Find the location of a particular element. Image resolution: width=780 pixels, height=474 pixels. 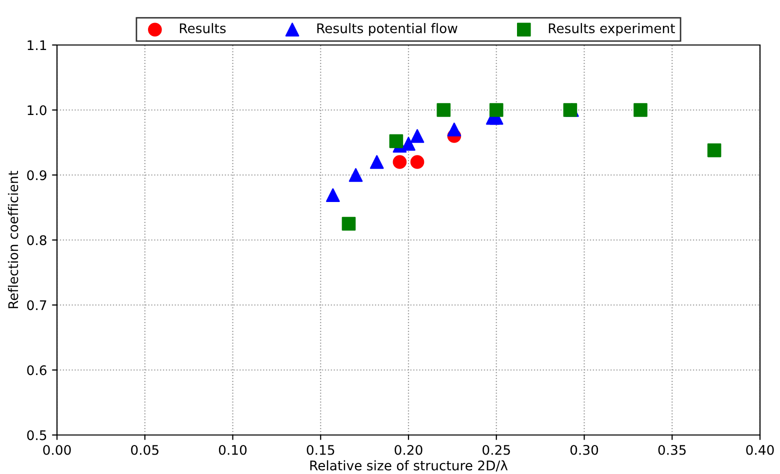

x-tick-label: 0.35 is located at coordinates (672, 449).